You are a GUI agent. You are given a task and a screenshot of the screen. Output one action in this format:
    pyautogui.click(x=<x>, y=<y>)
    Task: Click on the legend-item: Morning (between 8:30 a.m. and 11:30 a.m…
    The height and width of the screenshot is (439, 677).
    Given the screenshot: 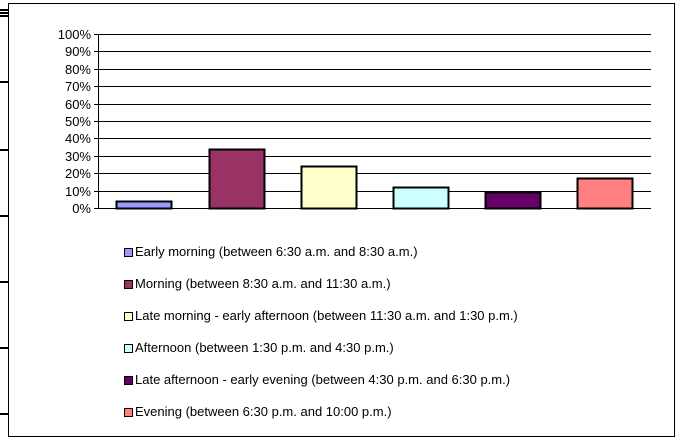 What is the action you would take?
    pyautogui.click(x=321, y=292)
    